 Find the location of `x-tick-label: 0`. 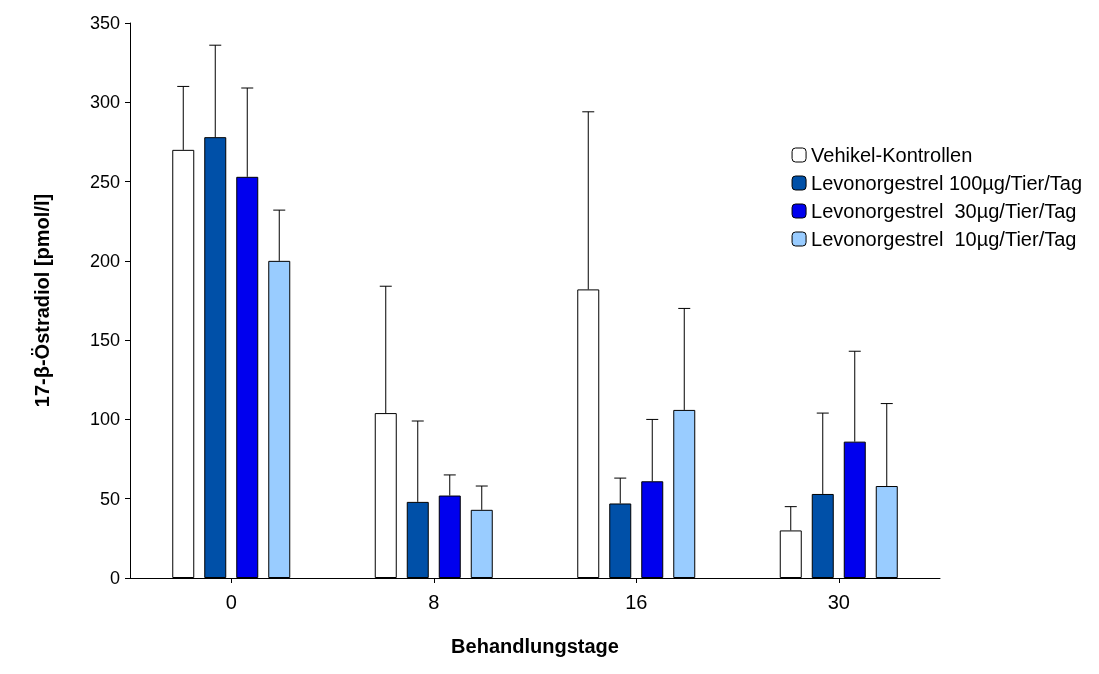

x-tick-label: 0 is located at coordinates (231, 602).